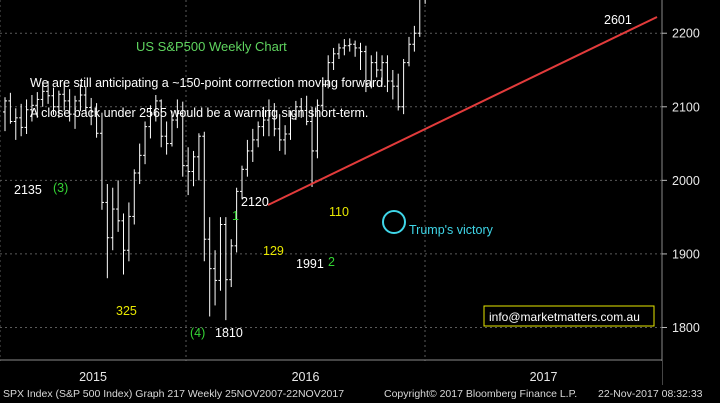 The image size is (720, 403). What do you see at coordinates (126, 311) in the screenshot?
I see `correction-325-label: 325` at bounding box center [126, 311].